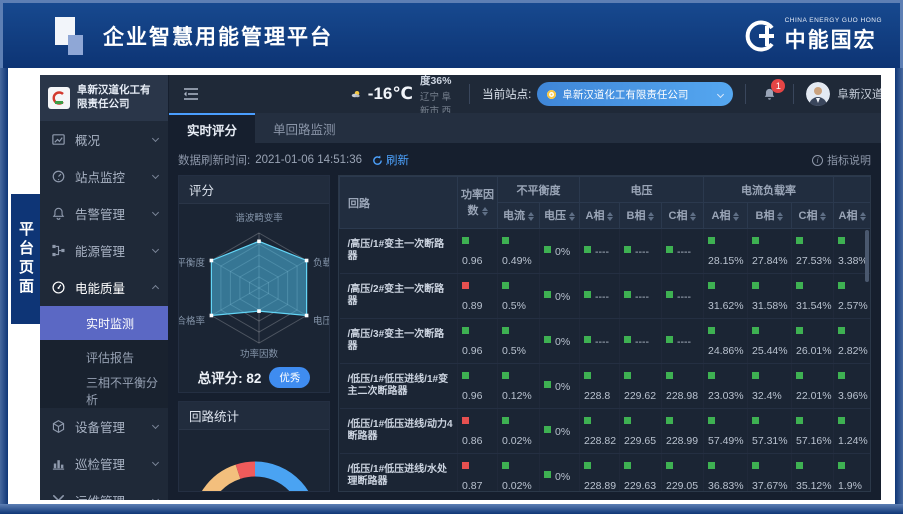  I want to click on sidebar-item-2: 告警管理, so click(104, 213).